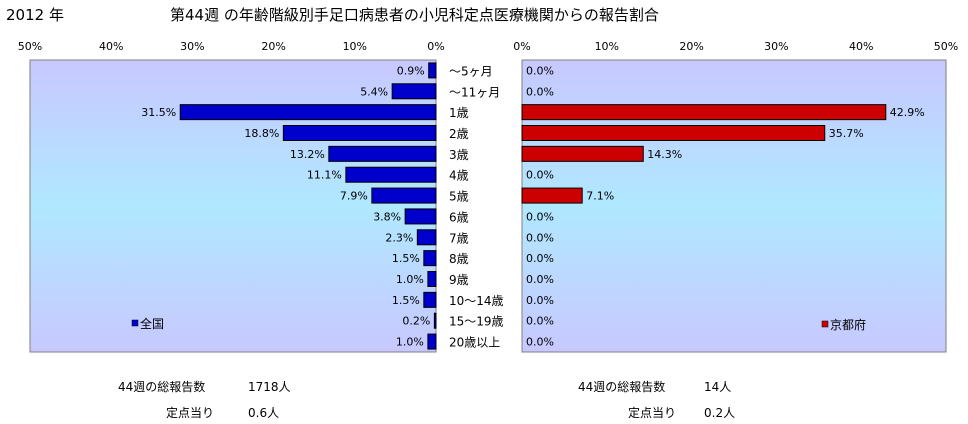  Describe the element at coordinates (30, 46) in the screenshot. I see `left-tick-label: 50%` at that location.